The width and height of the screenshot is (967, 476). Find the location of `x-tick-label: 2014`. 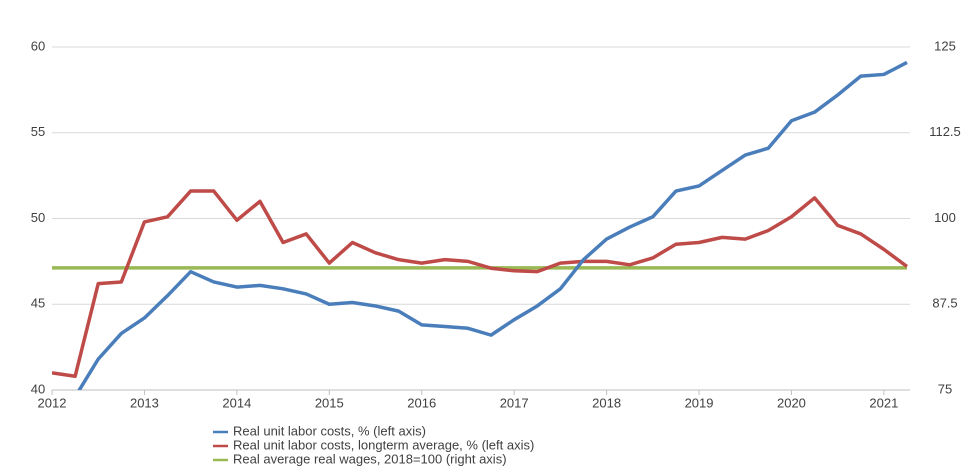

x-tick-label: 2014 is located at coordinates (236, 402).